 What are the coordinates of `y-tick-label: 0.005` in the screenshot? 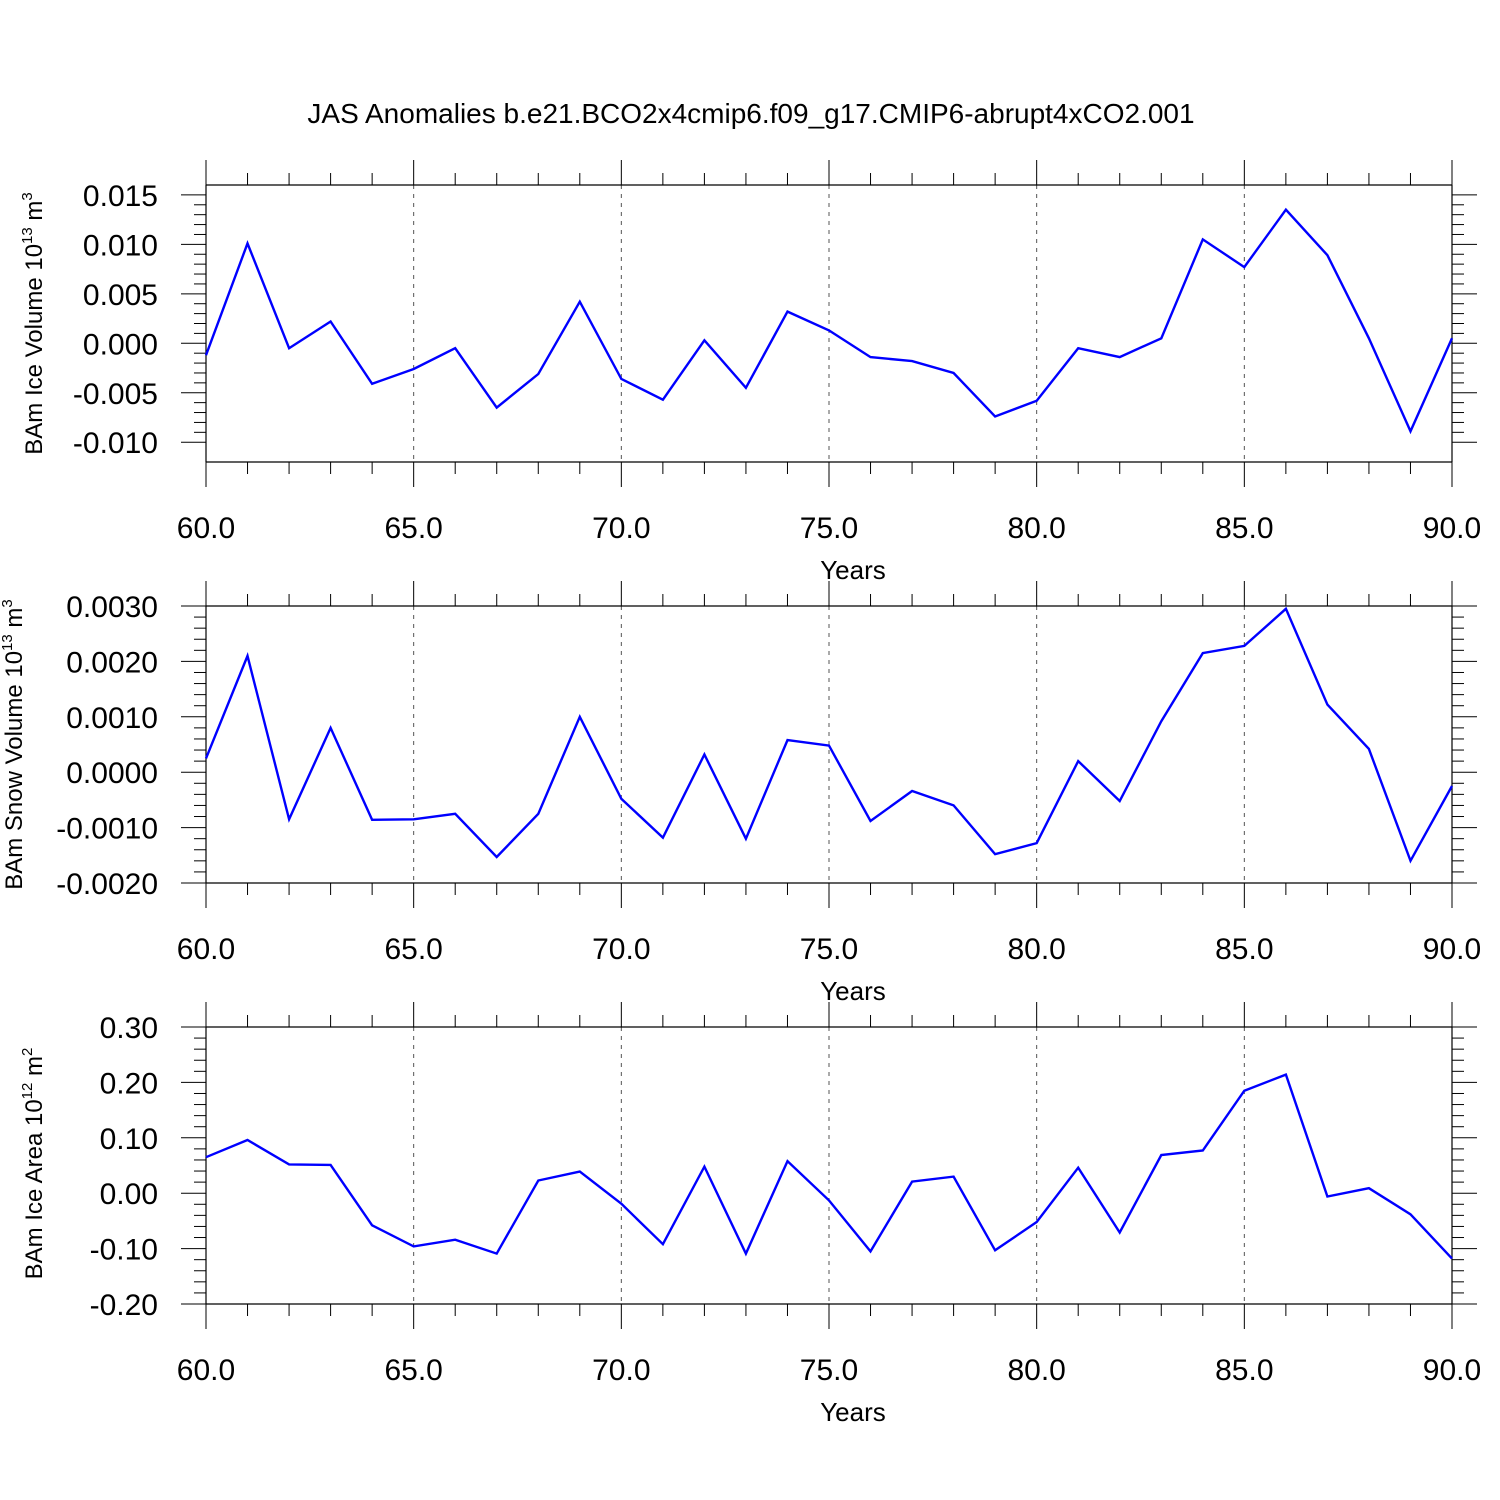 It's located at (120, 295).